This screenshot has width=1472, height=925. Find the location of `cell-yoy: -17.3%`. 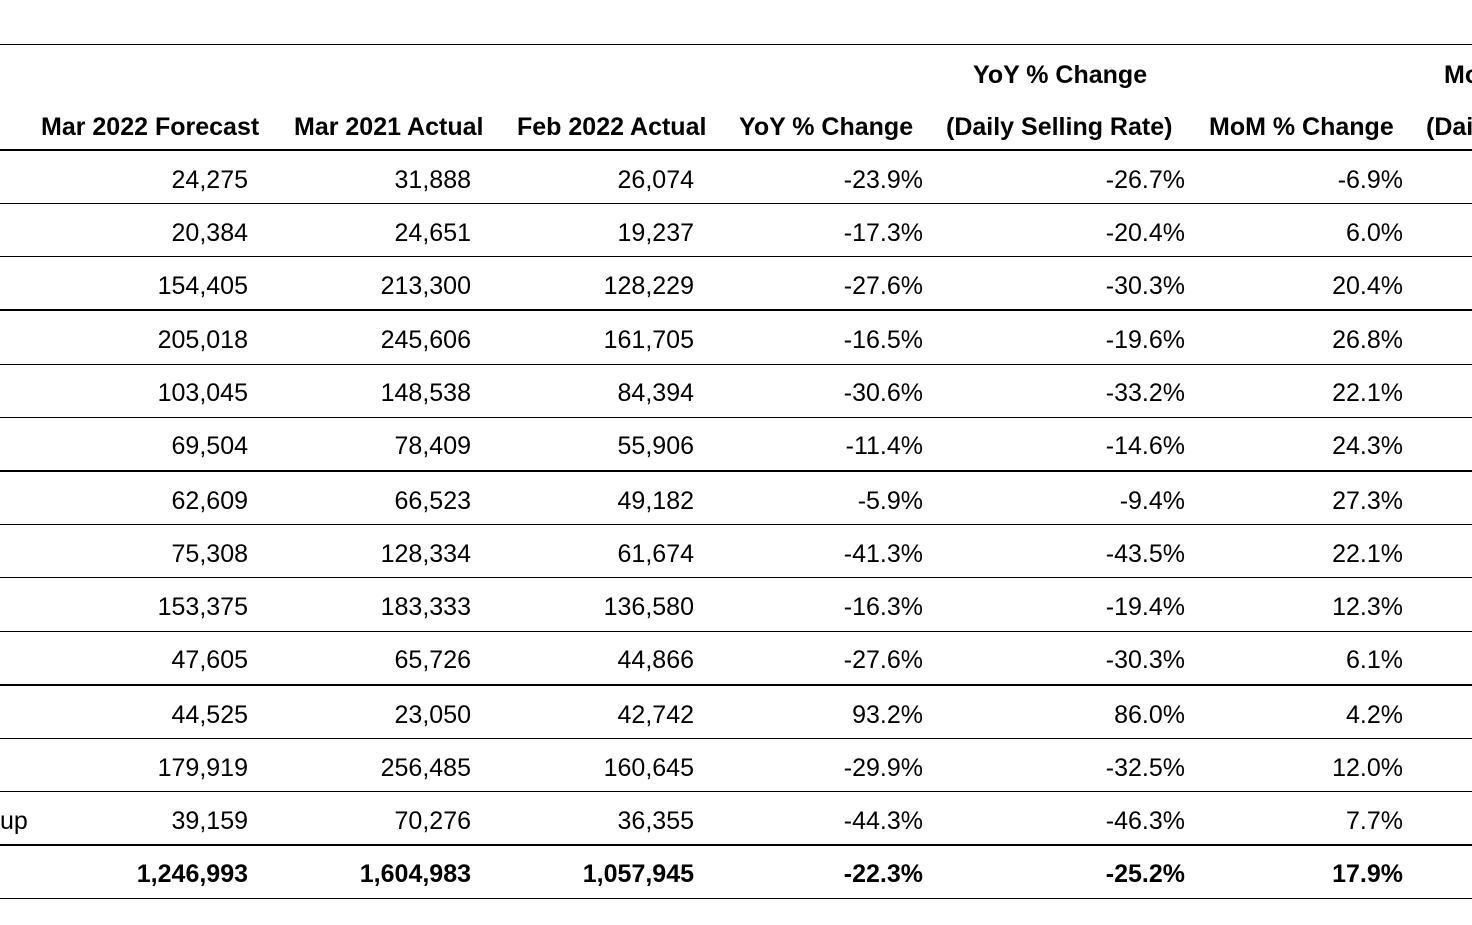

cell-yoy: -17.3% is located at coordinates (883, 233).